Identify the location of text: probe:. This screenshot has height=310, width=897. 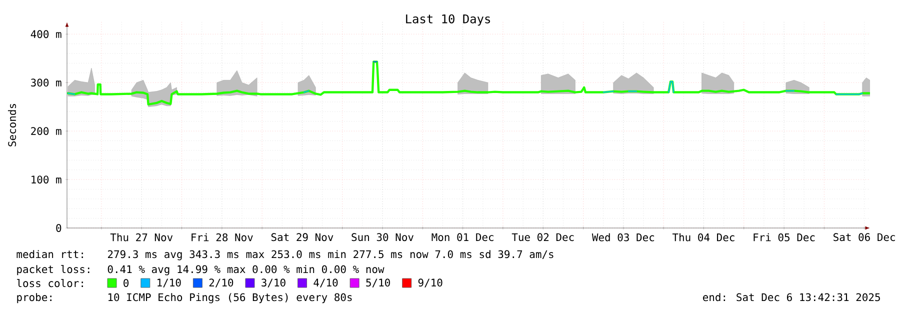
(34, 298).